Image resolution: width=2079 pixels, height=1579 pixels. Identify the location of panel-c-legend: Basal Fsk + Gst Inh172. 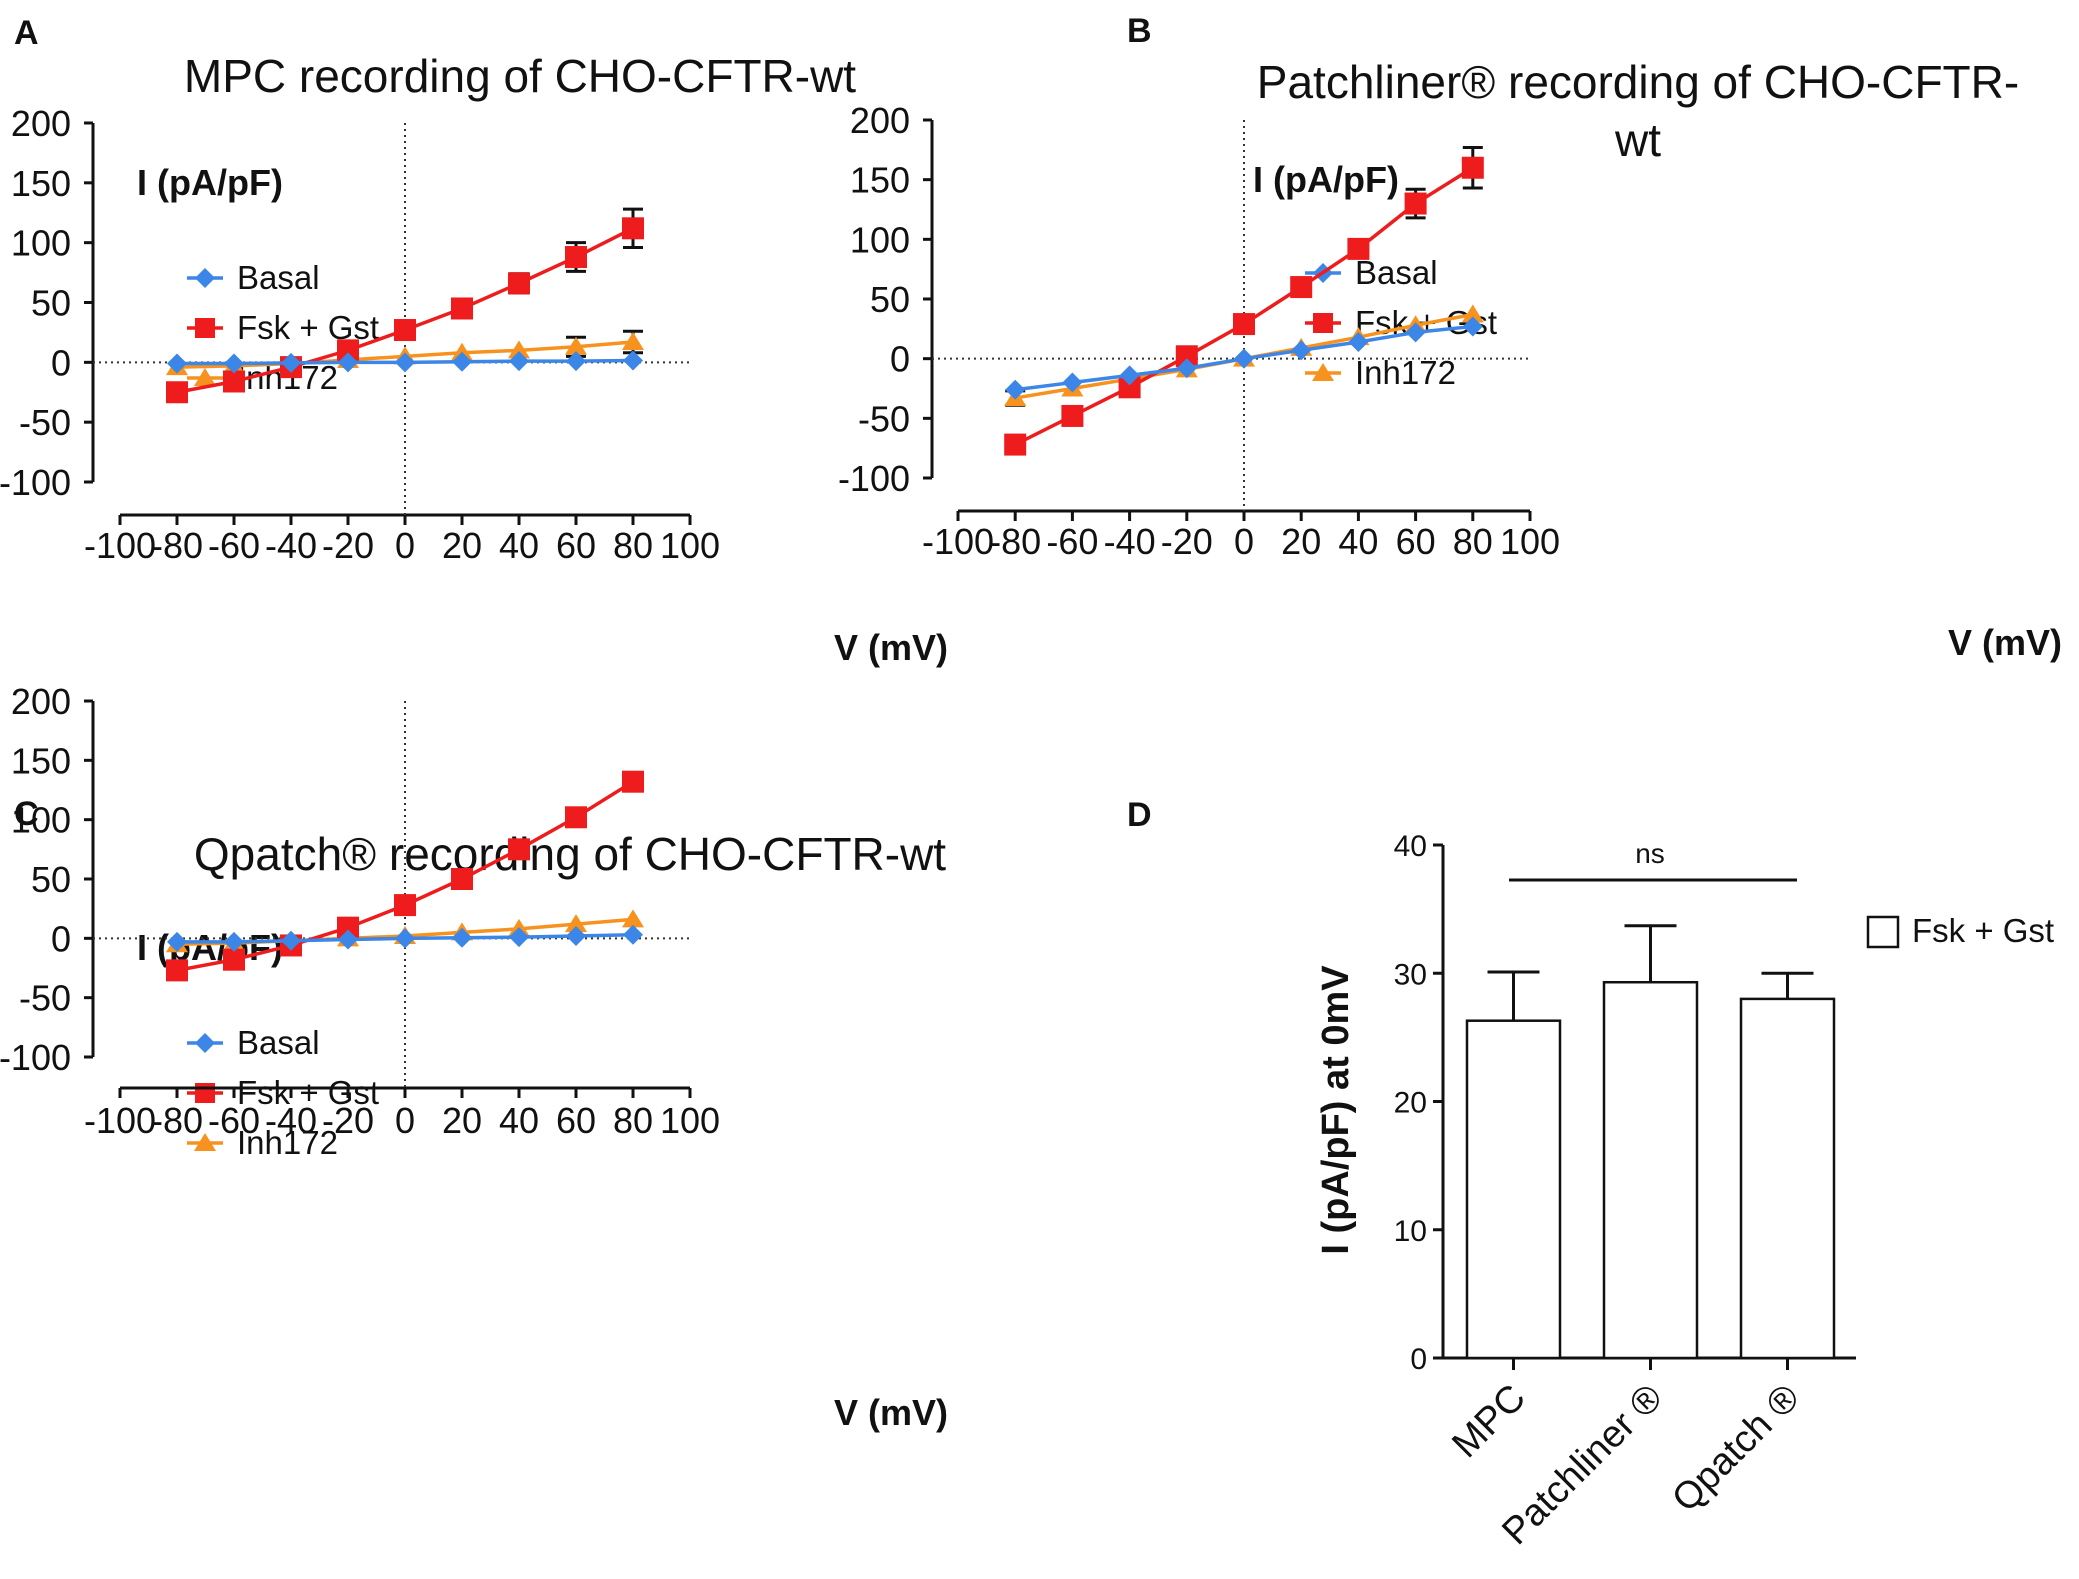
(283, 1092).